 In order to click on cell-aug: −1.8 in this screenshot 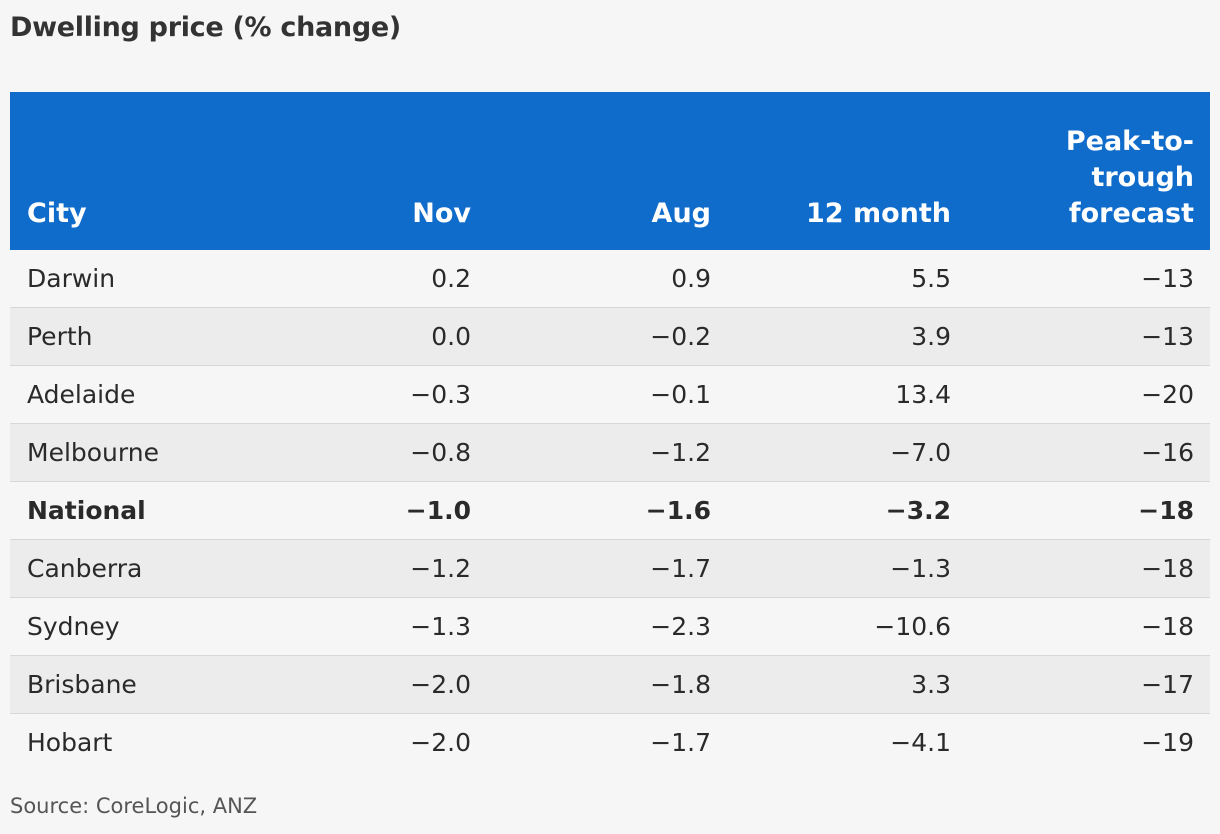, I will do `click(591, 684)`.